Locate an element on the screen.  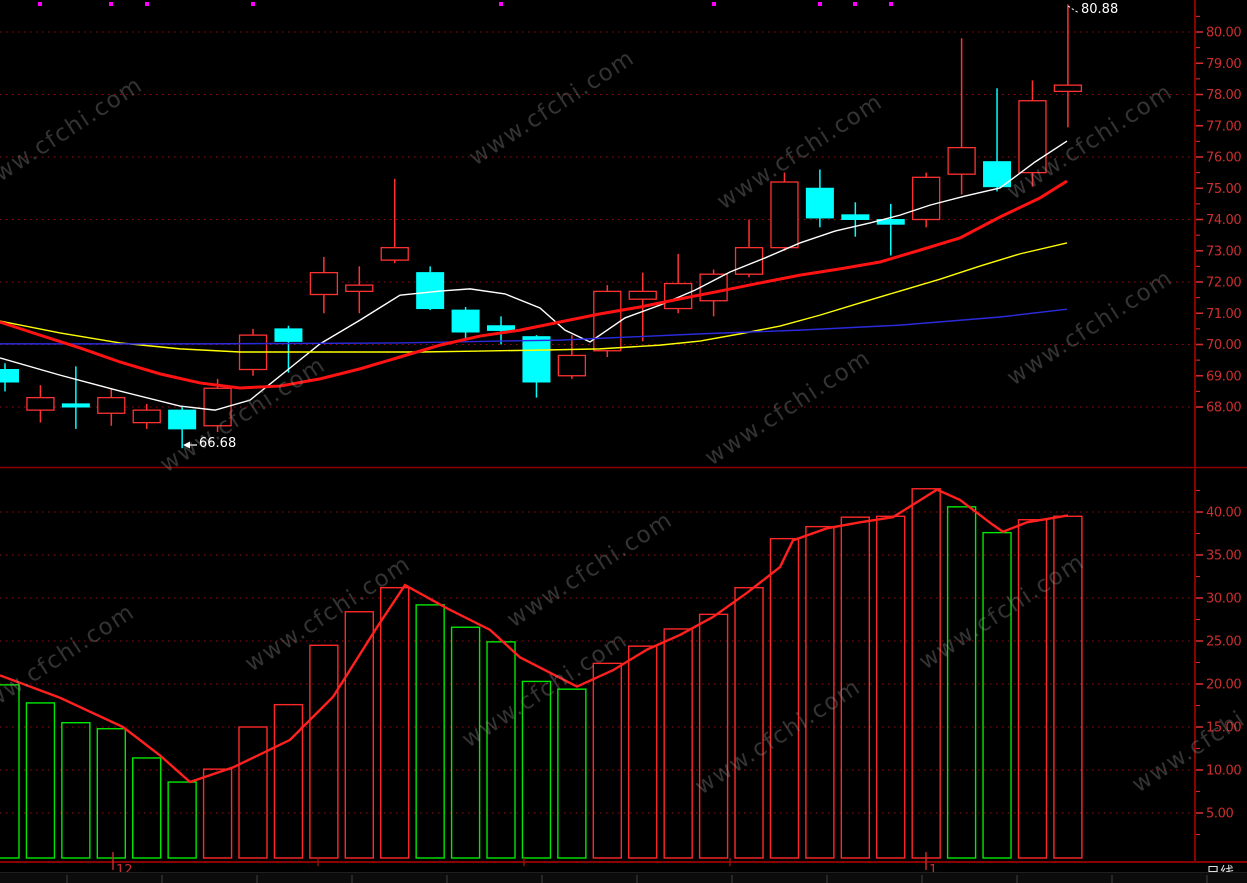
annotation-low-price: 66.68 is located at coordinates (218, 443).